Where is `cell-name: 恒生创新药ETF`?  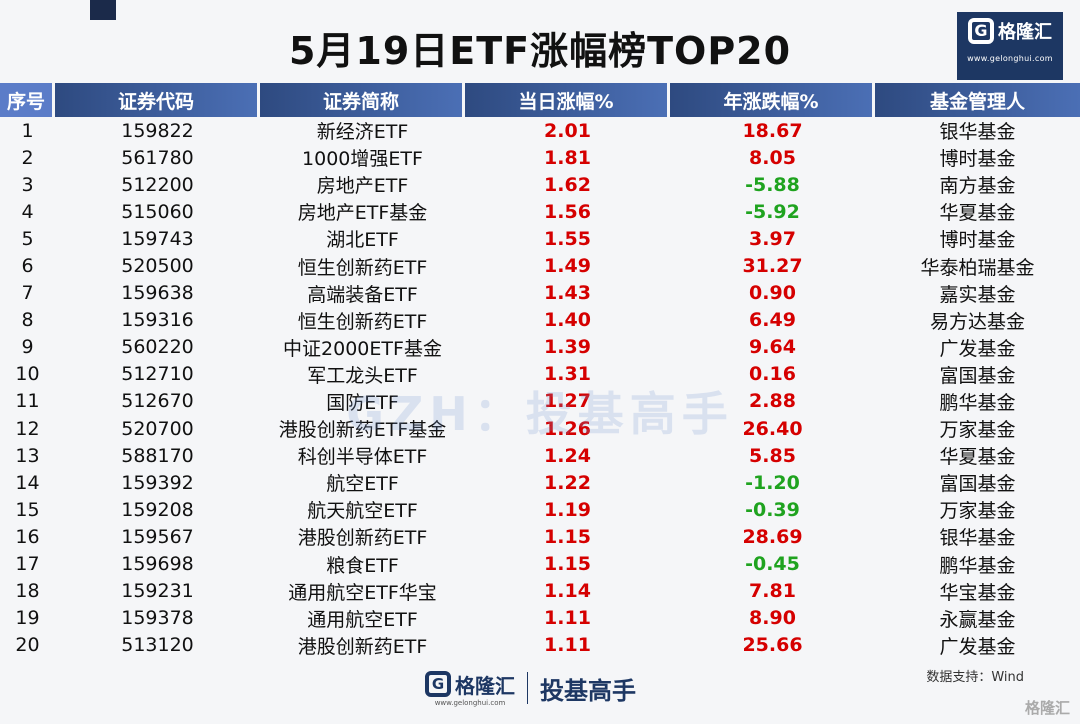
cell-name: 恒生创新药ETF is located at coordinates (362, 321).